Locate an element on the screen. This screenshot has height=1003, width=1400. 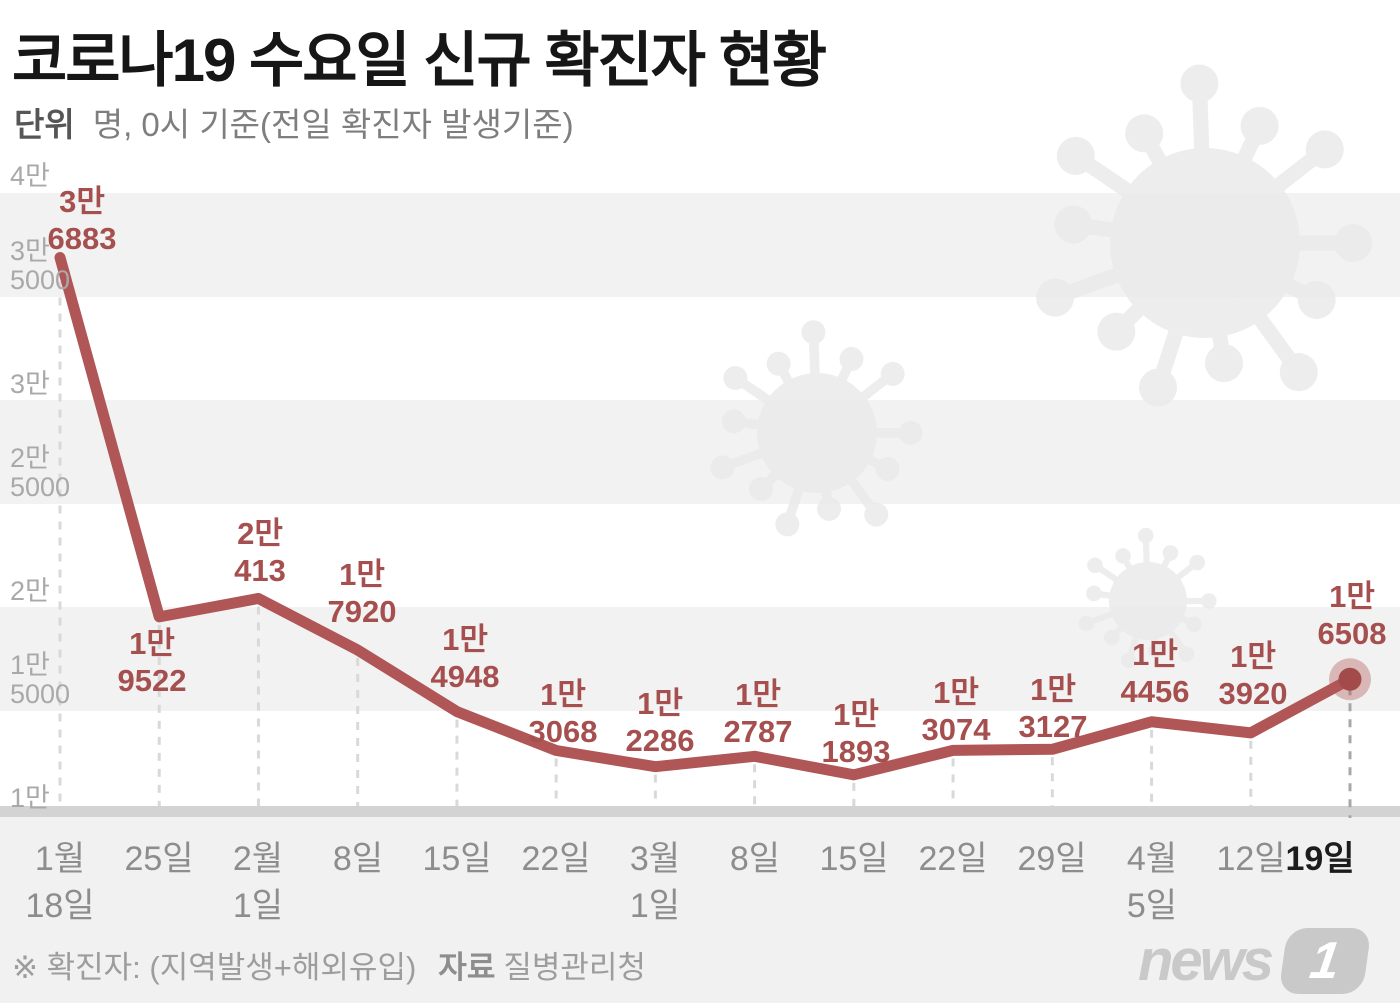
y-tick-20000: 2만 is located at coordinates (30, 591).